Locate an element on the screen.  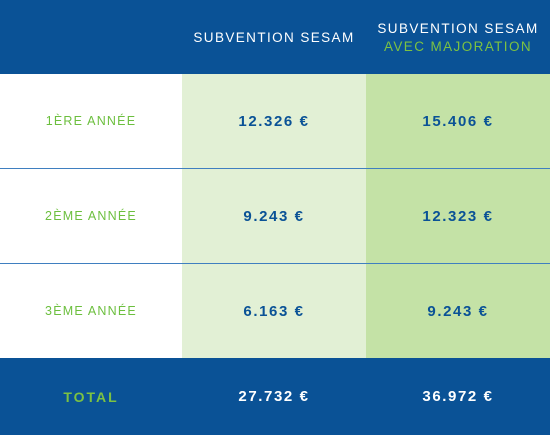
total-label: TOTAL is located at coordinates (91, 396).